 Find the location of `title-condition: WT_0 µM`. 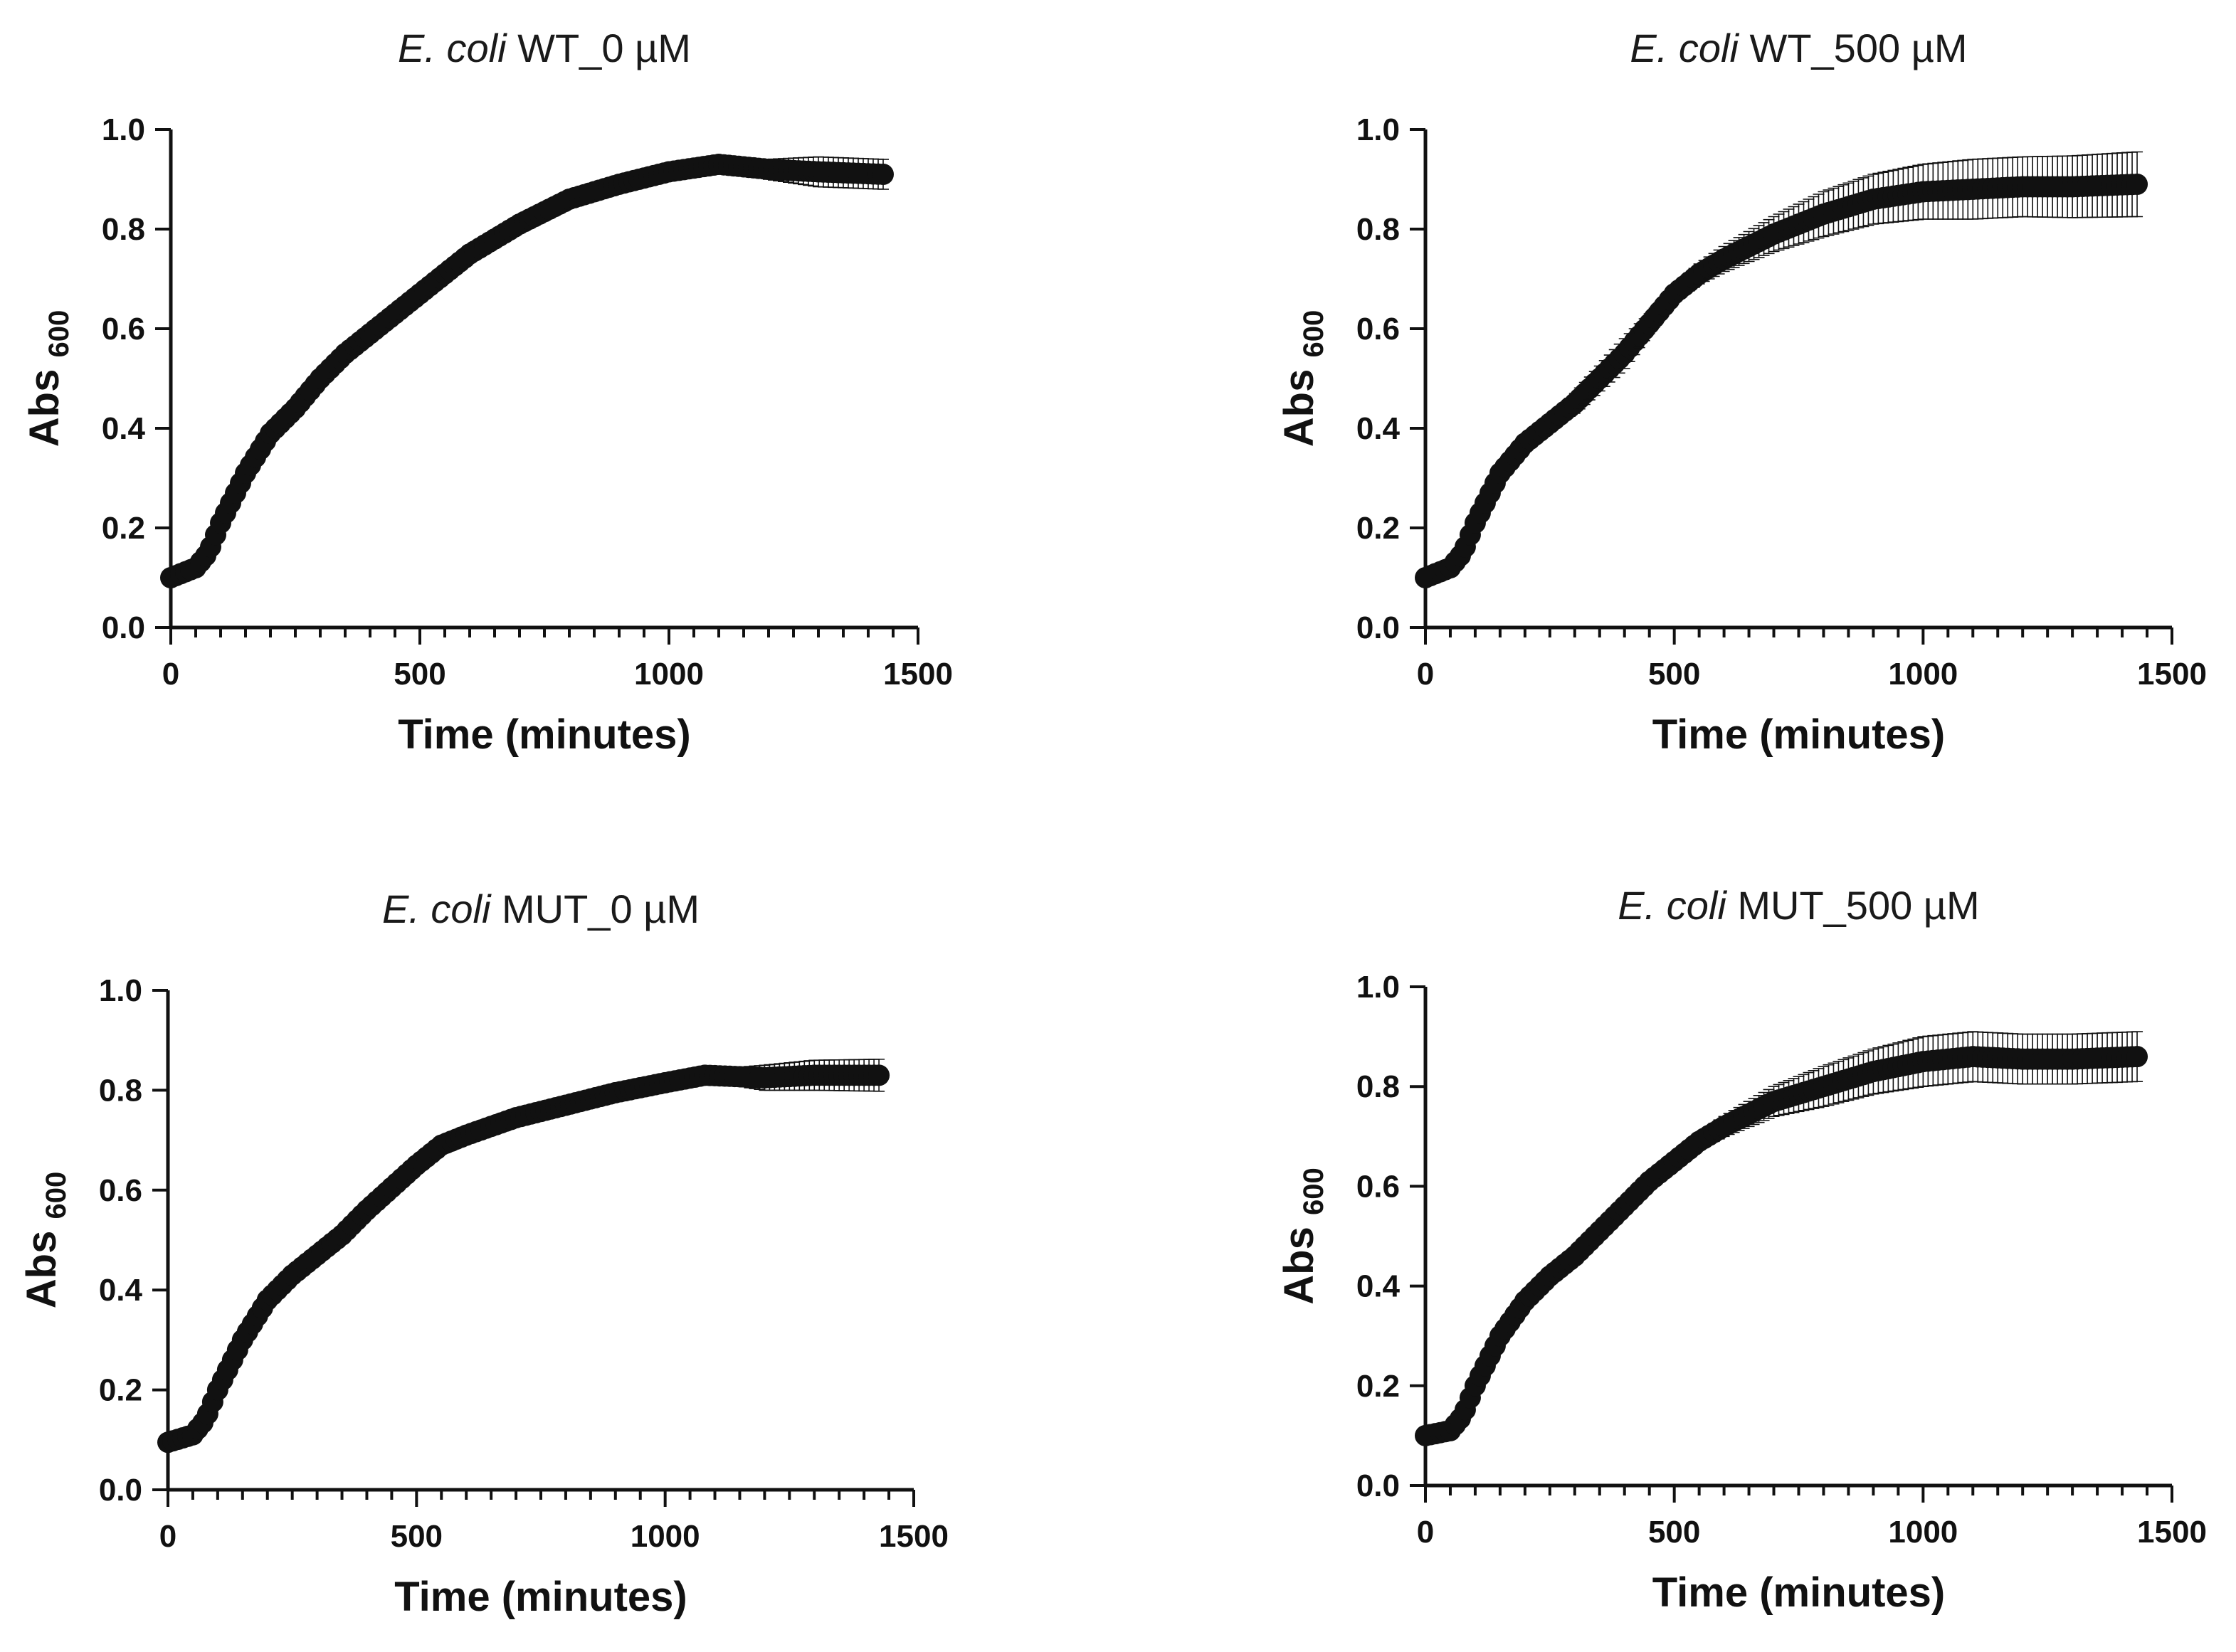

title-condition: WT_0 µM is located at coordinates (599, 48).